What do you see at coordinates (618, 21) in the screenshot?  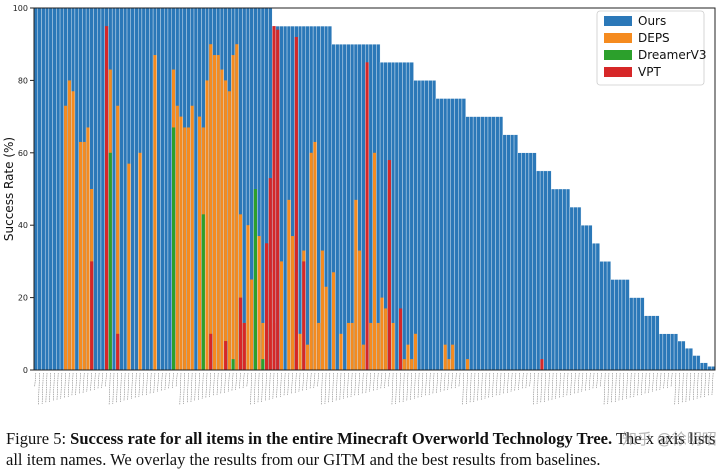 I see `legend-swatch-ours` at bounding box center [618, 21].